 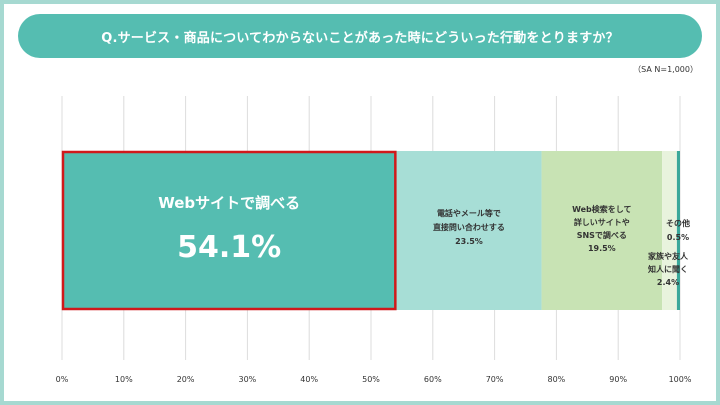 I want to click on chart-title-banner: Q.サービス・商品についてわからないことがあった時にどういった行動をとりますか？, so click(x=360, y=36).